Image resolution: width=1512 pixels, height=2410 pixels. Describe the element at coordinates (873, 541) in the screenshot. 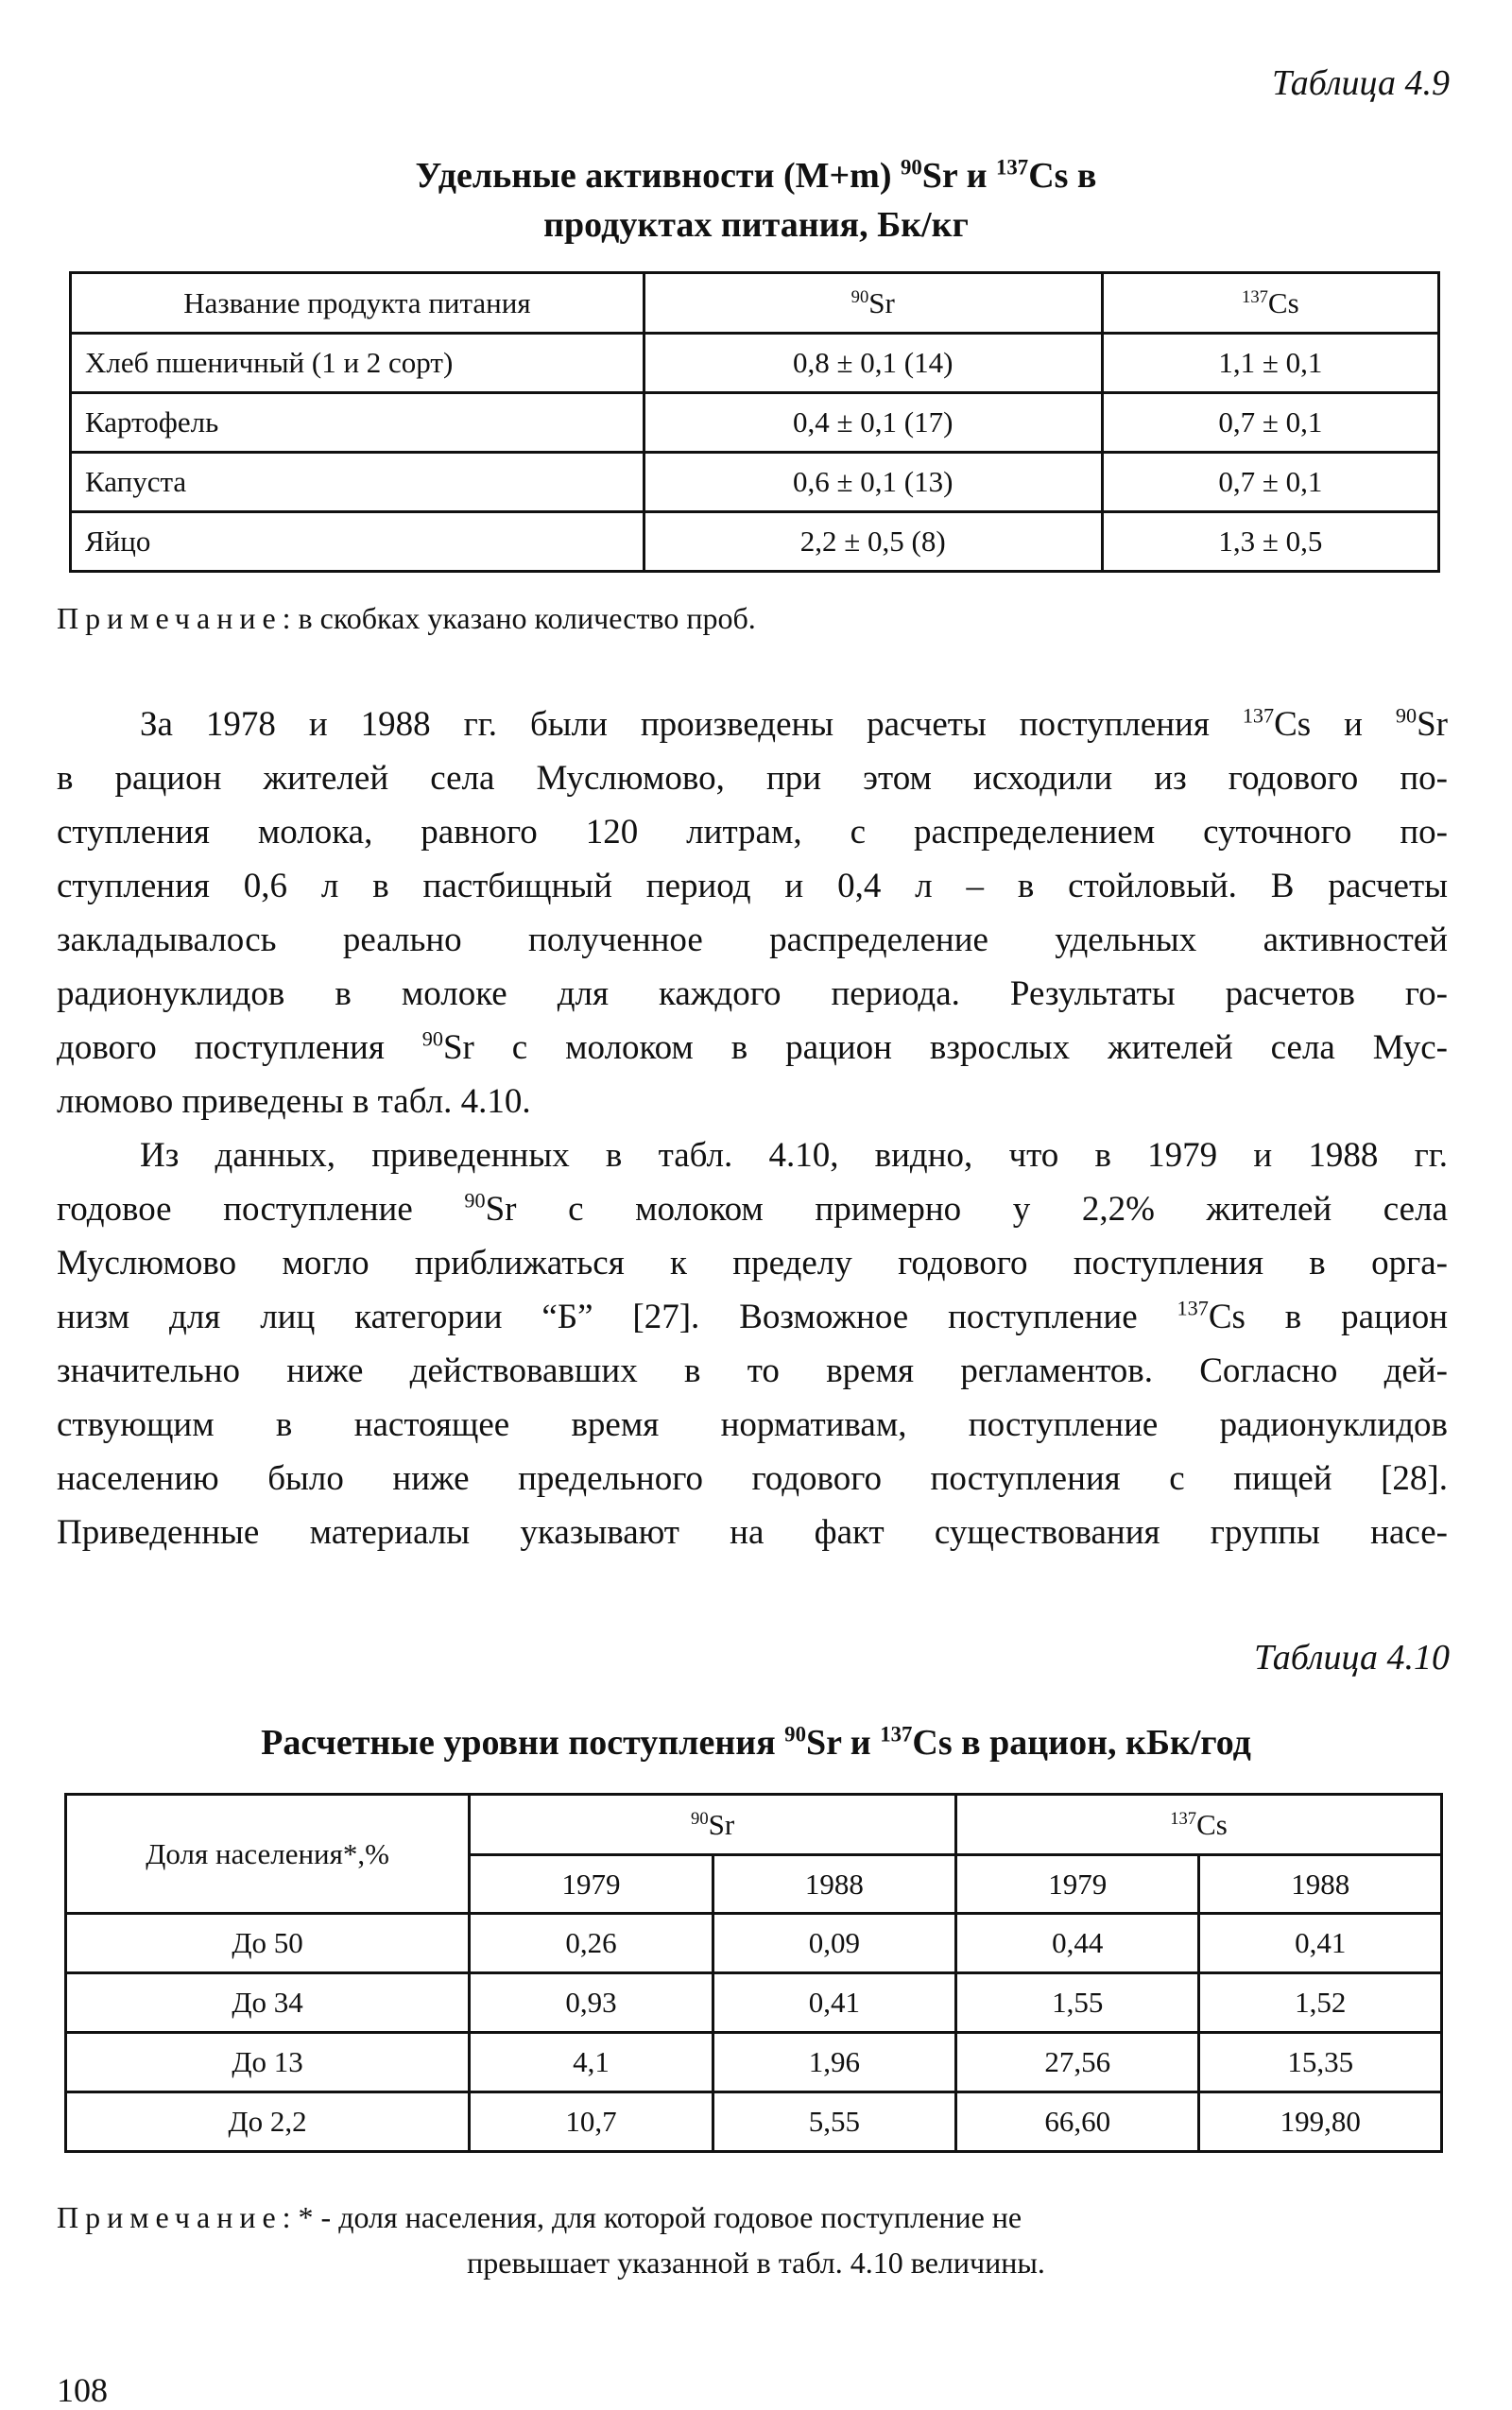

I see `cell-sr: 2,2 ± 0,5 (8)` at that location.